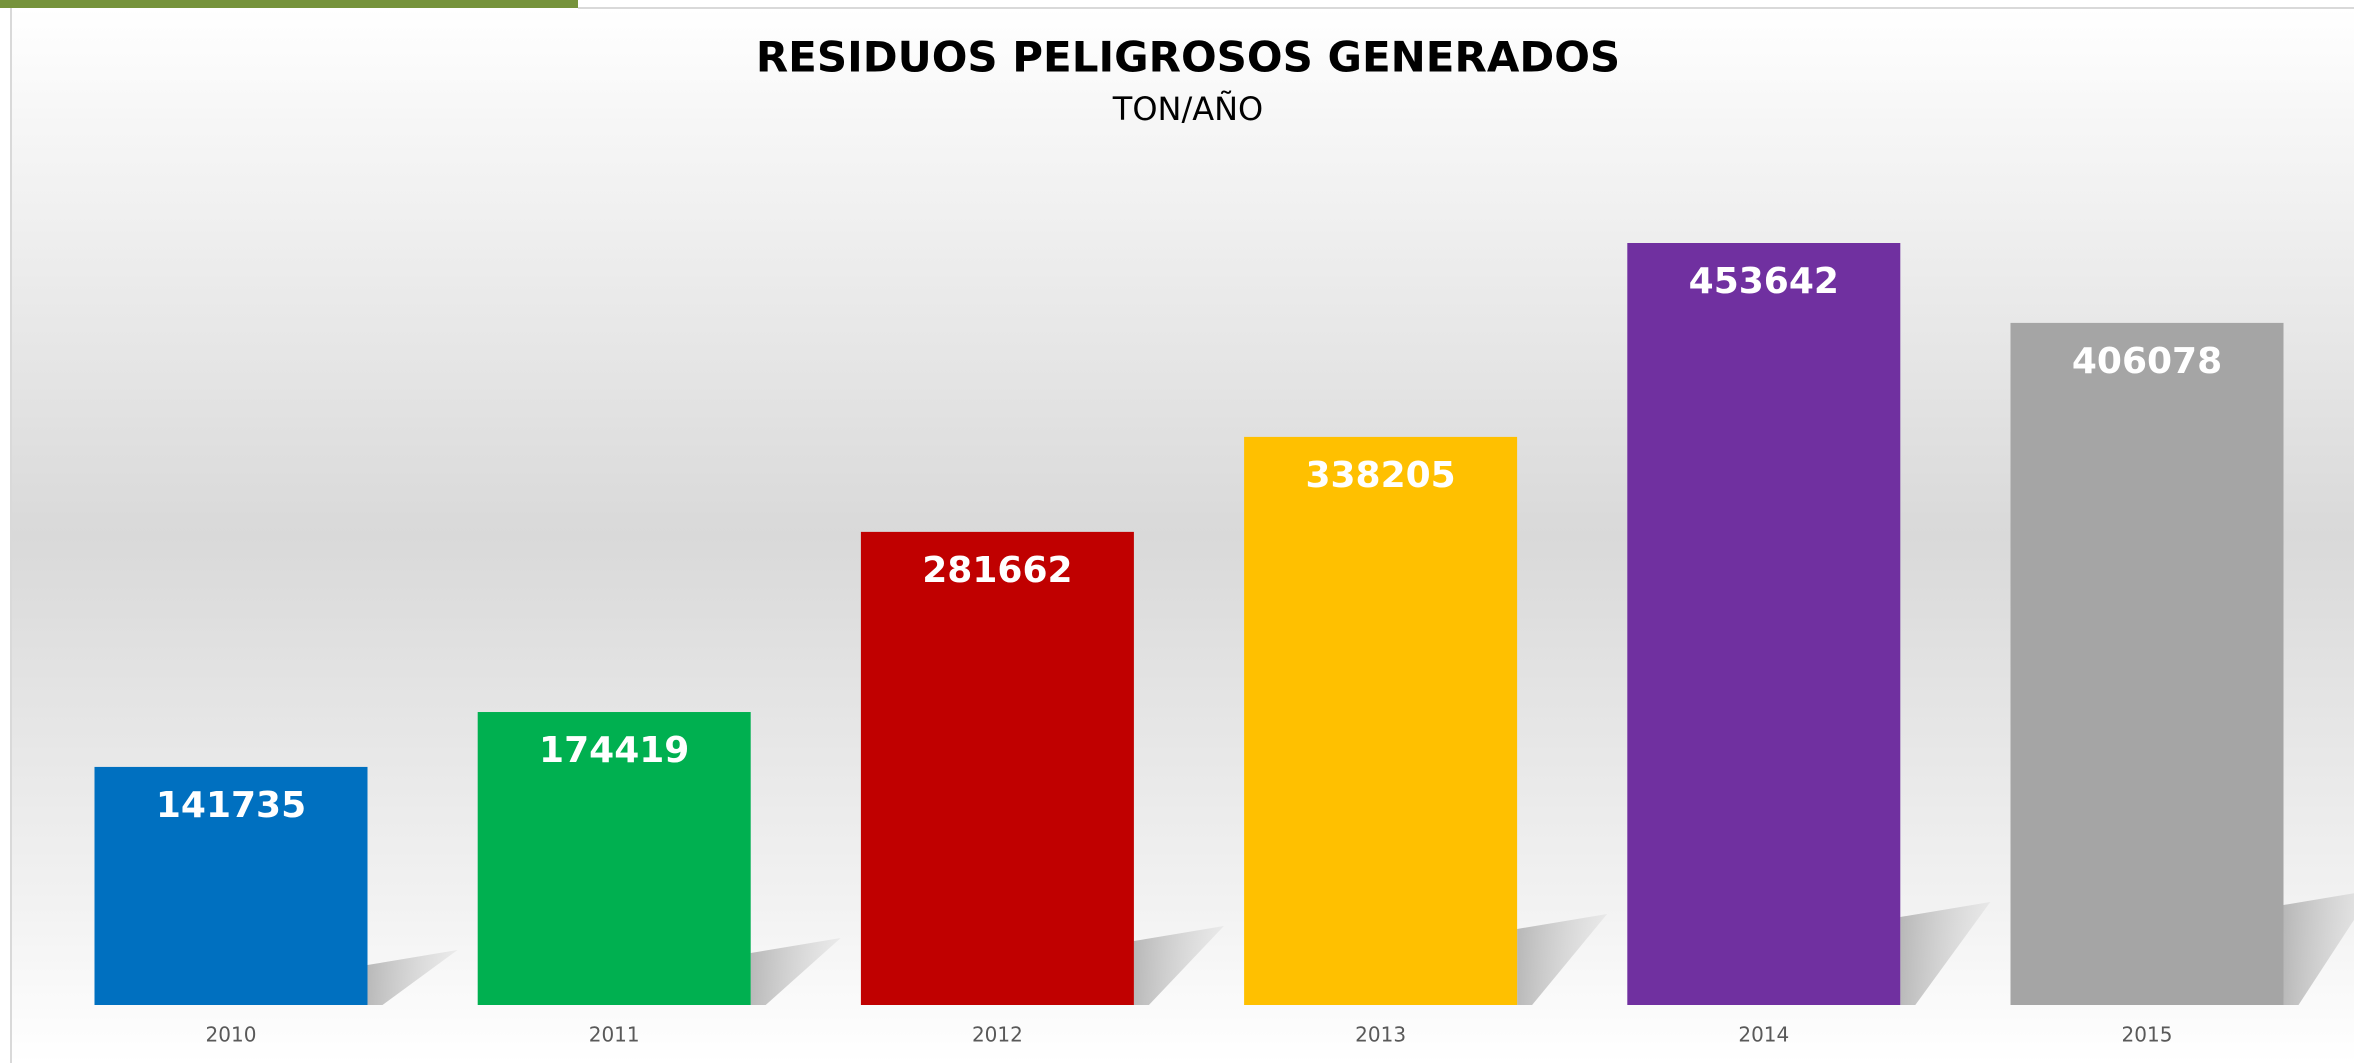 This screenshot has width=2354, height=1063. What do you see at coordinates (289, 4) in the screenshot?
I see `top-accent` at bounding box center [289, 4].